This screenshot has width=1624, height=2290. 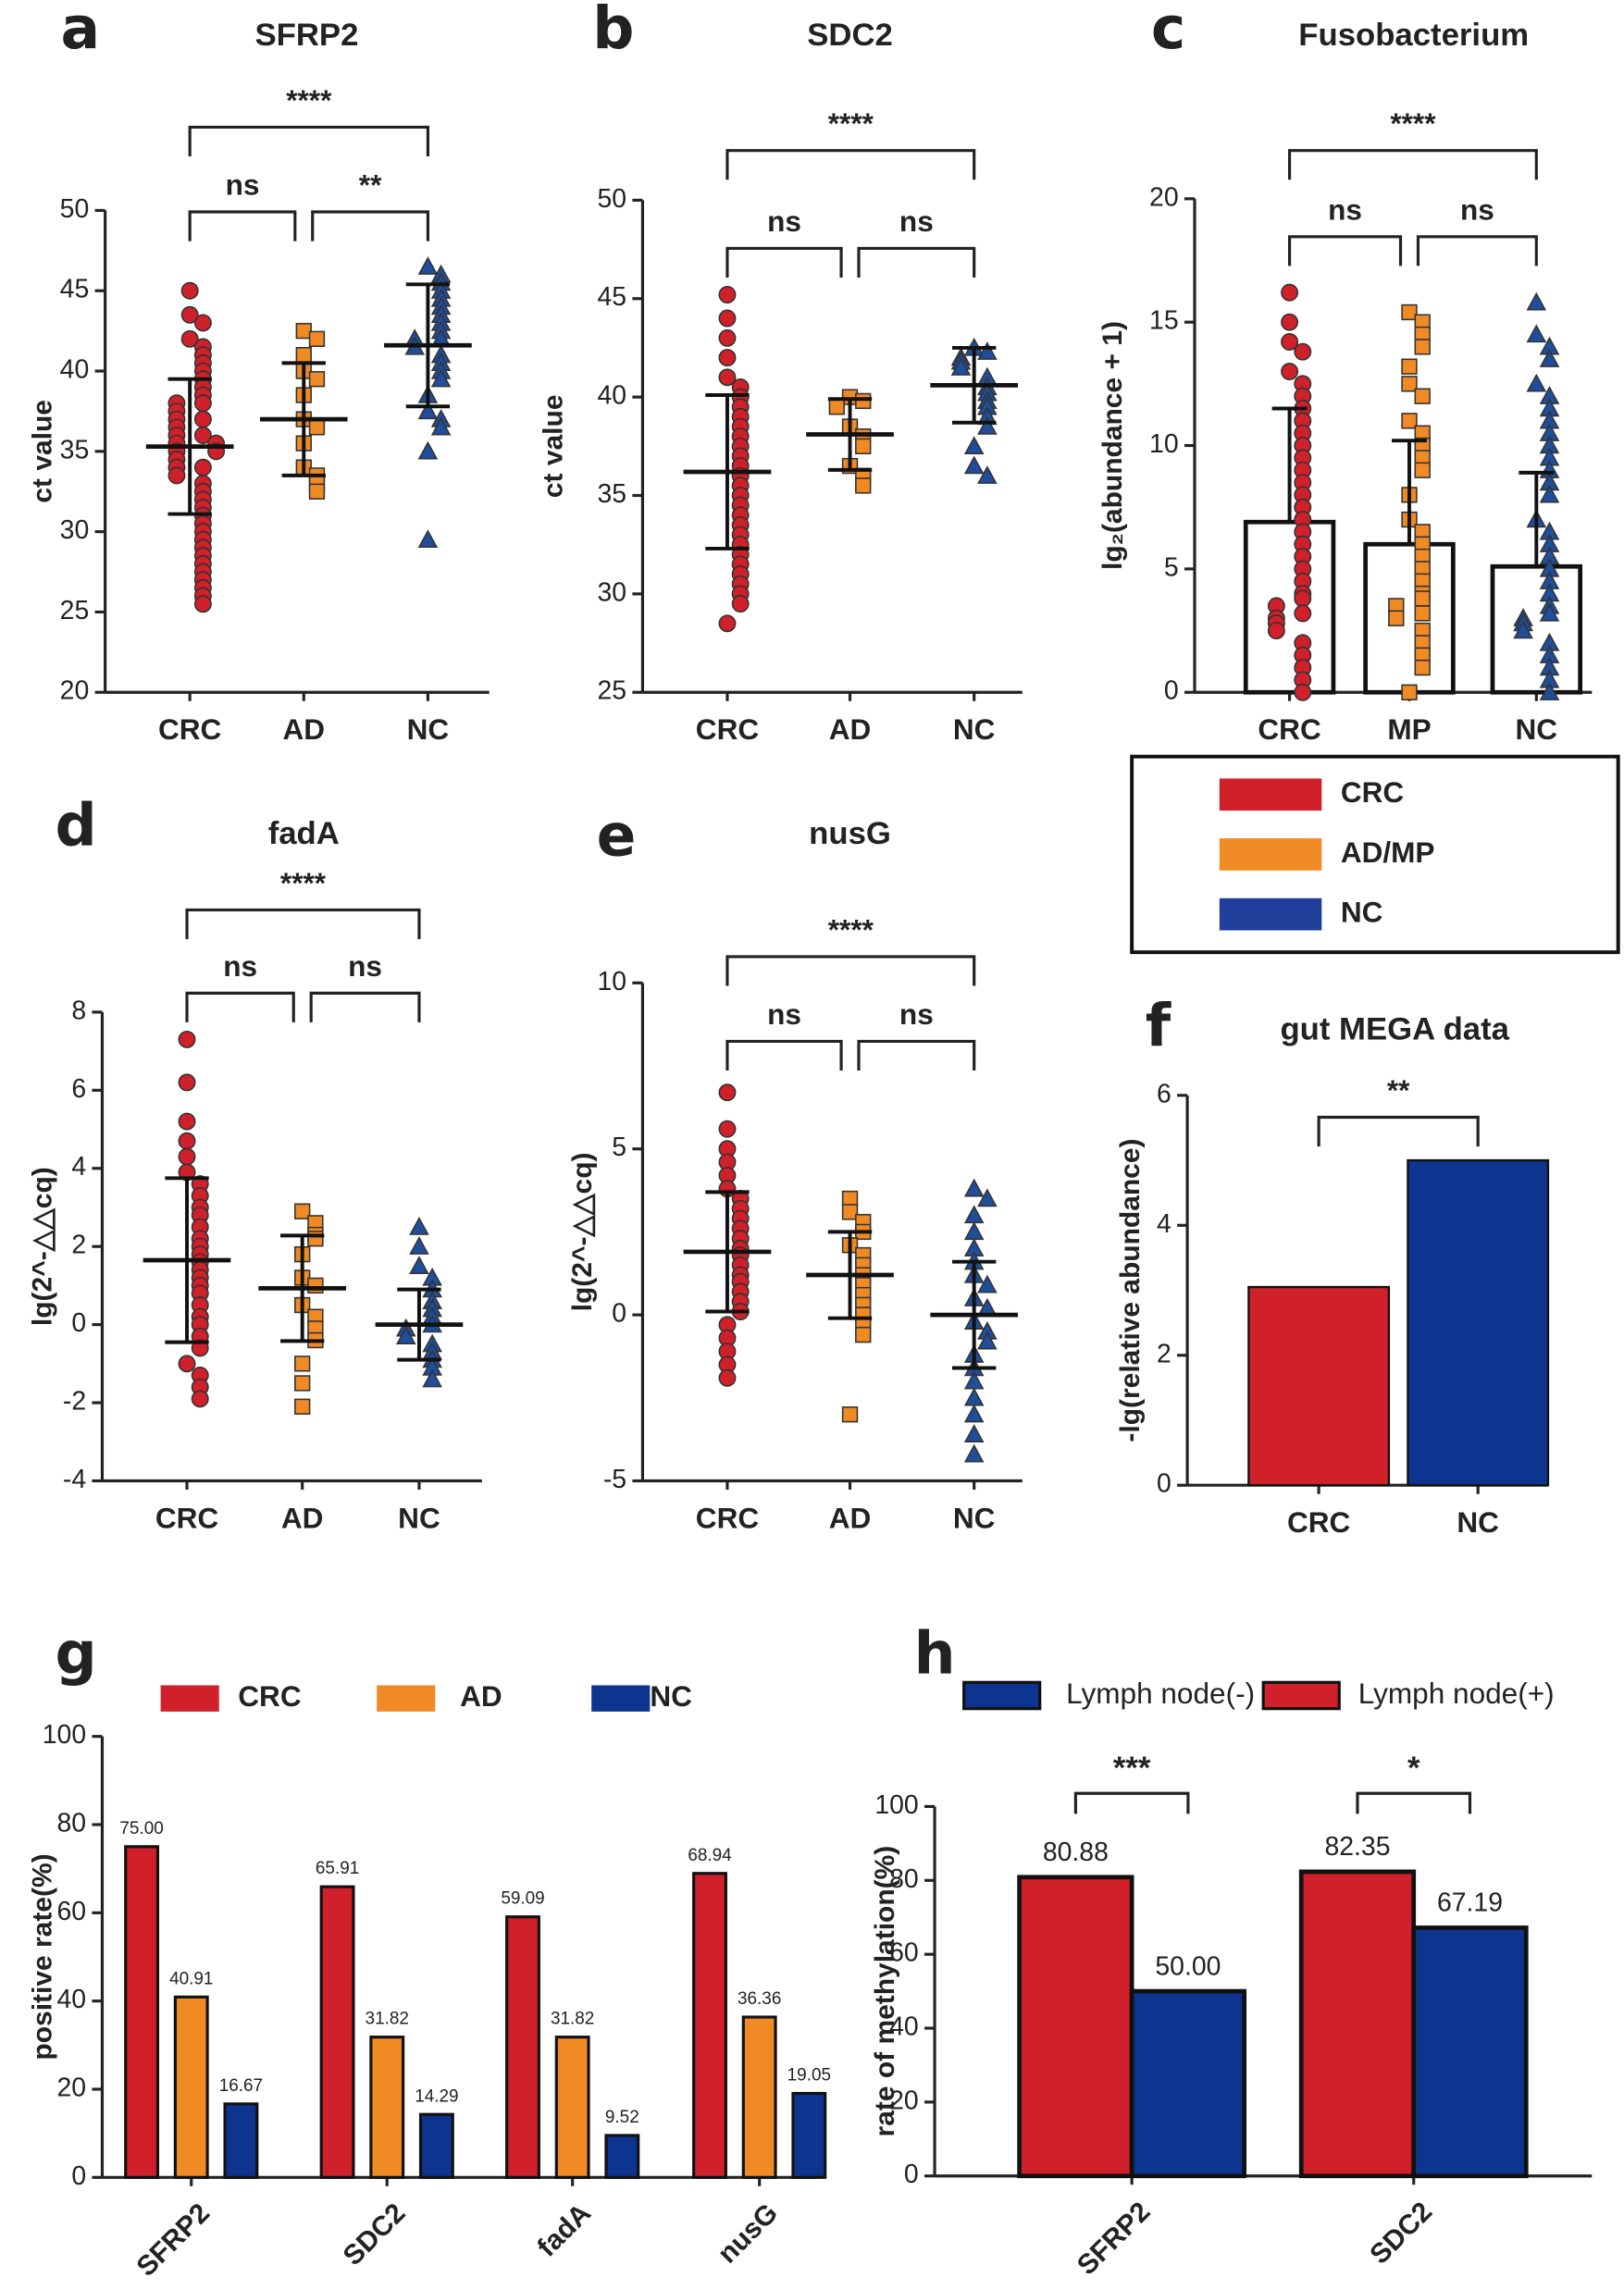 I want to click on x-tick-label: AD, so click(x=850, y=729).